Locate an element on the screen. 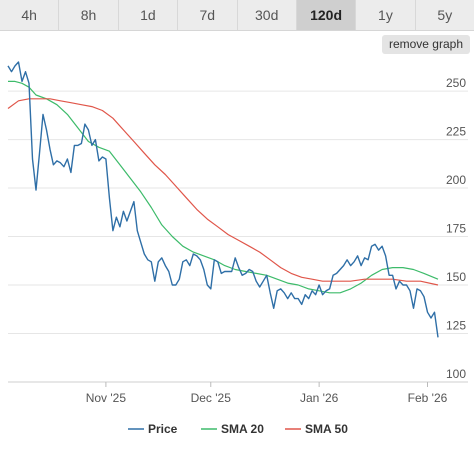 Image resolution: width=474 pixels, height=455 pixels. chart-legend: Price SMA 20 SMA 50 is located at coordinates (238, 429).